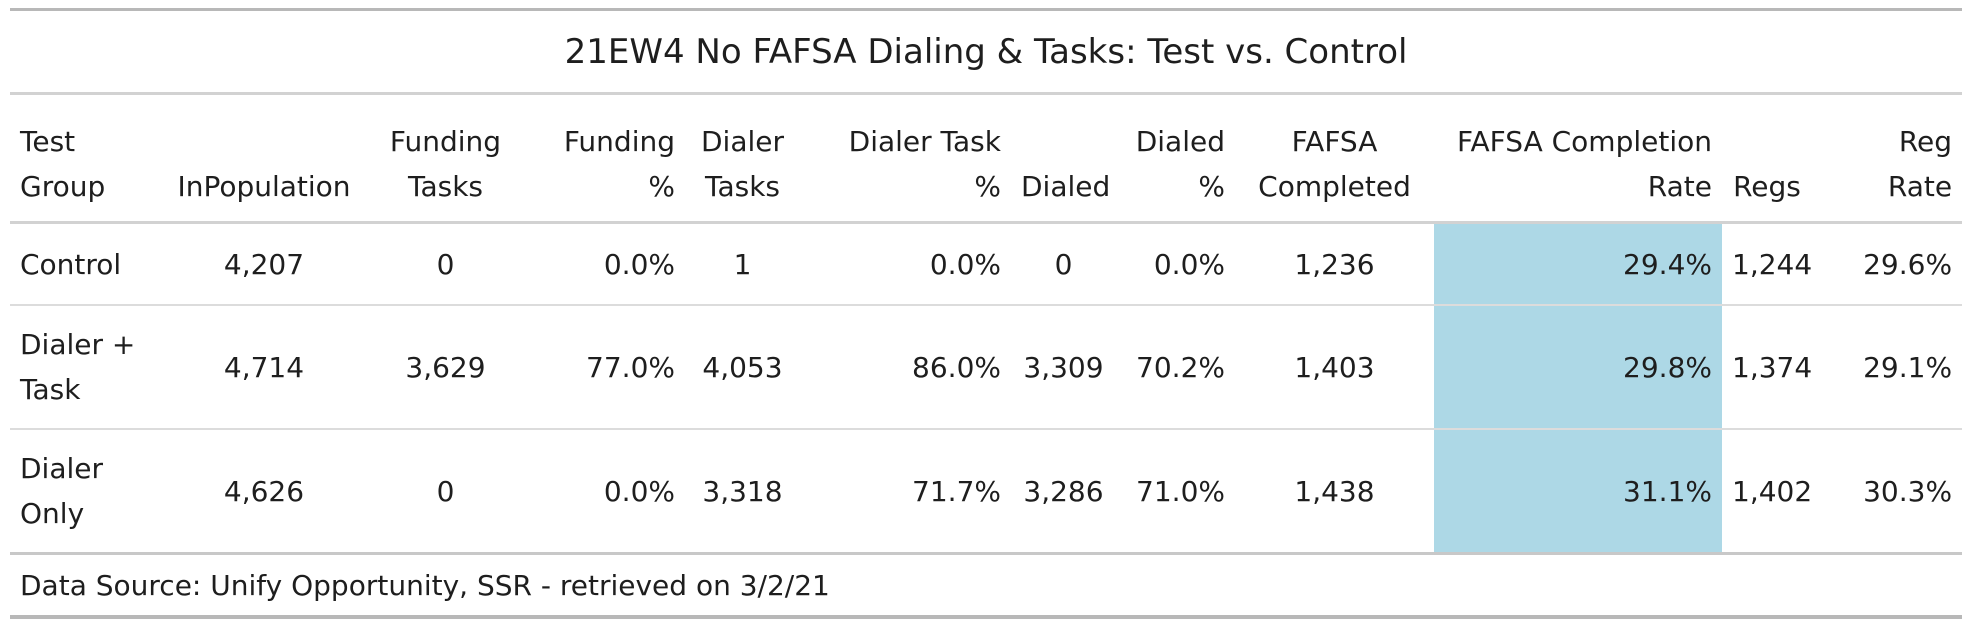  What do you see at coordinates (905, 492) in the screenshot?
I see `cell-dialer-task-pct: 71.7%` at bounding box center [905, 492].